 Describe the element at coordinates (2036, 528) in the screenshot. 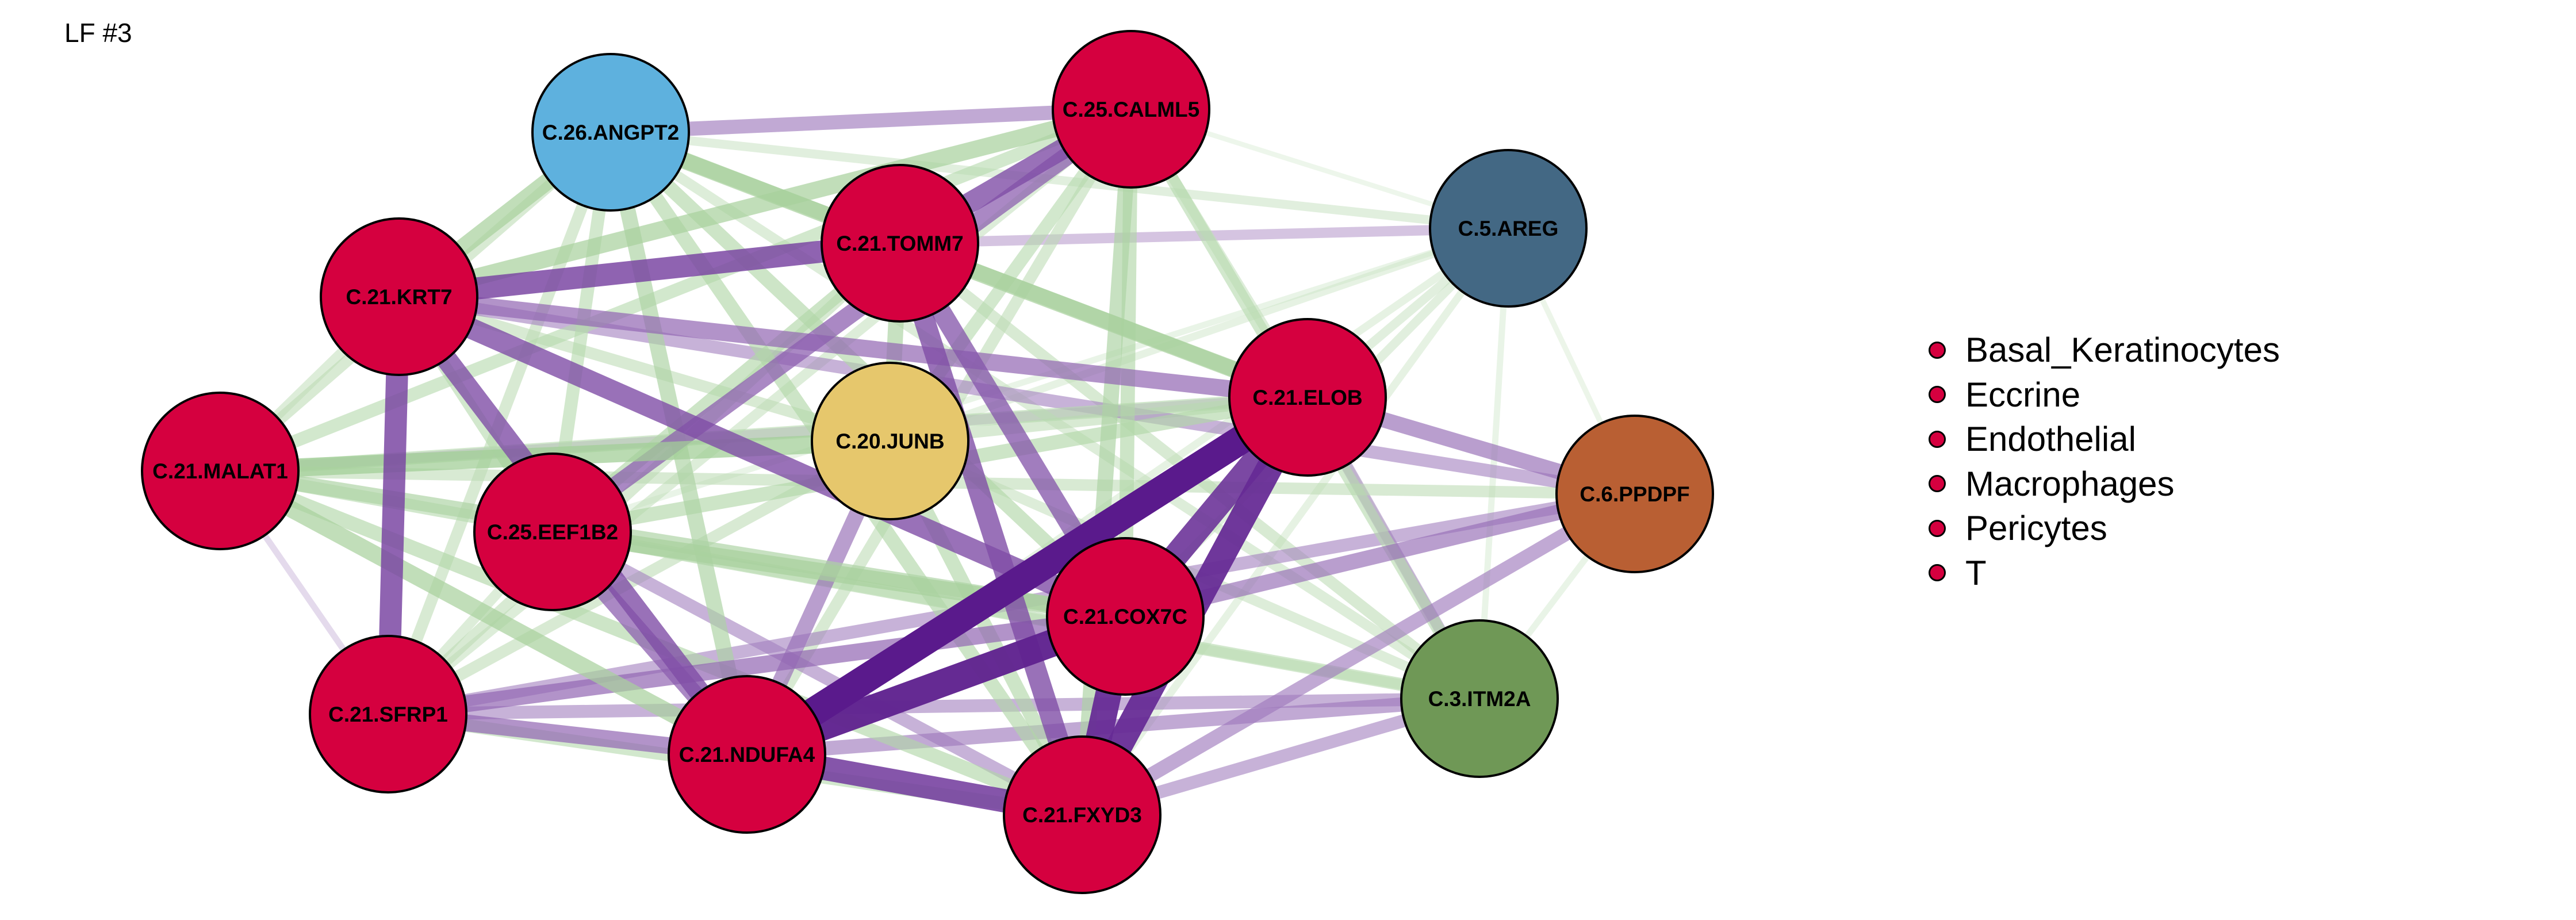

I see `legend-label: Pericytes` at that location.